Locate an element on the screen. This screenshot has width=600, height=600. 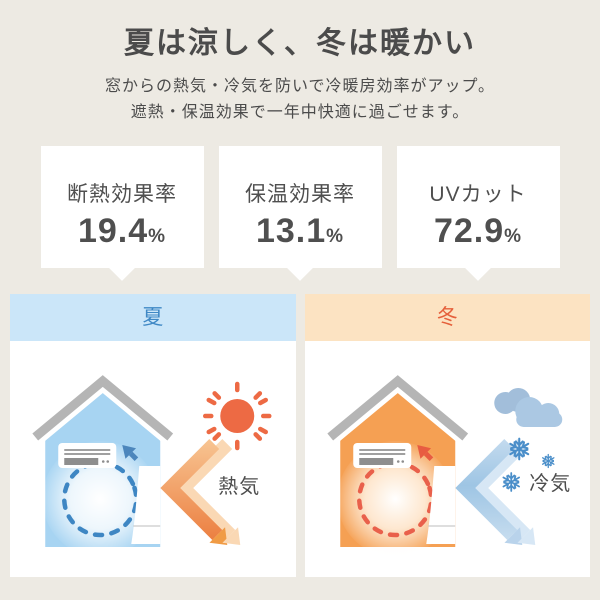
subtitle-line-1: 窓からの熱気・冷気を防いで冷暖房効率がアップ。 is located at coordinates (300, 86).